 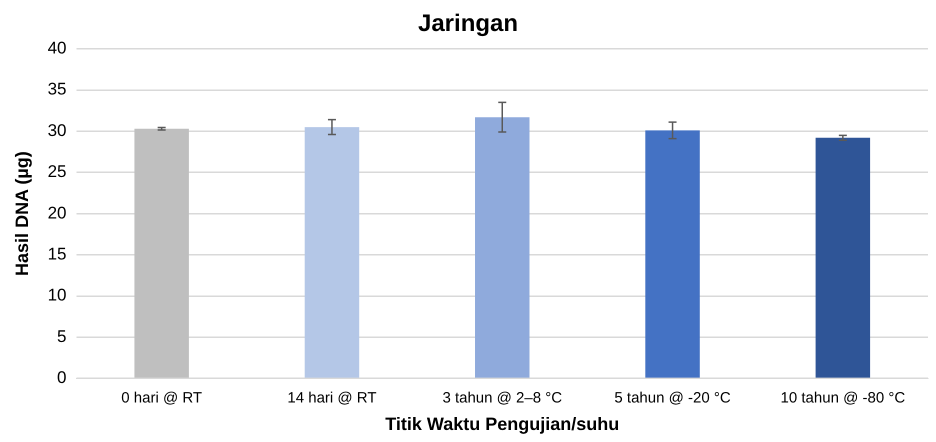 I want to click on x-tick-label: 10 tahun @ -80 °C, so click(x=843, y=398).